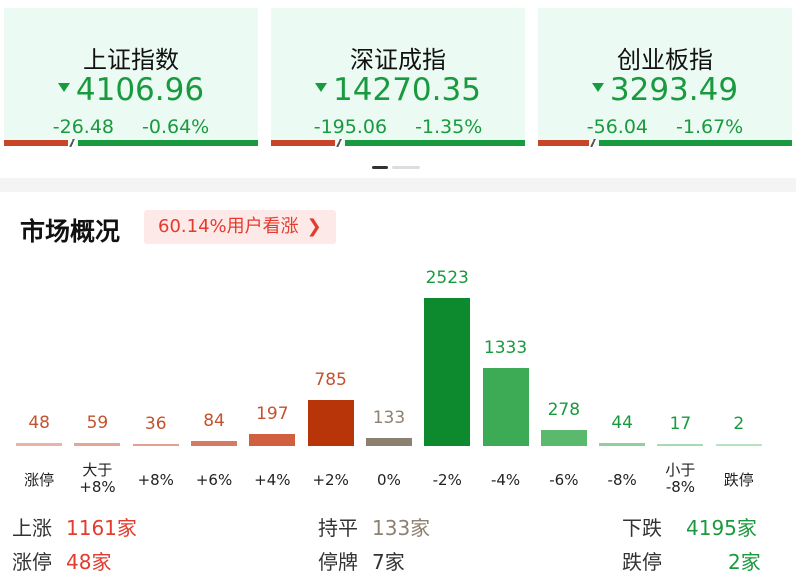  What do you see at coordinates (131, 127) in the screenshot?
I see `index-change: -26.48 -0.64%` at bounding box center [131, 127].